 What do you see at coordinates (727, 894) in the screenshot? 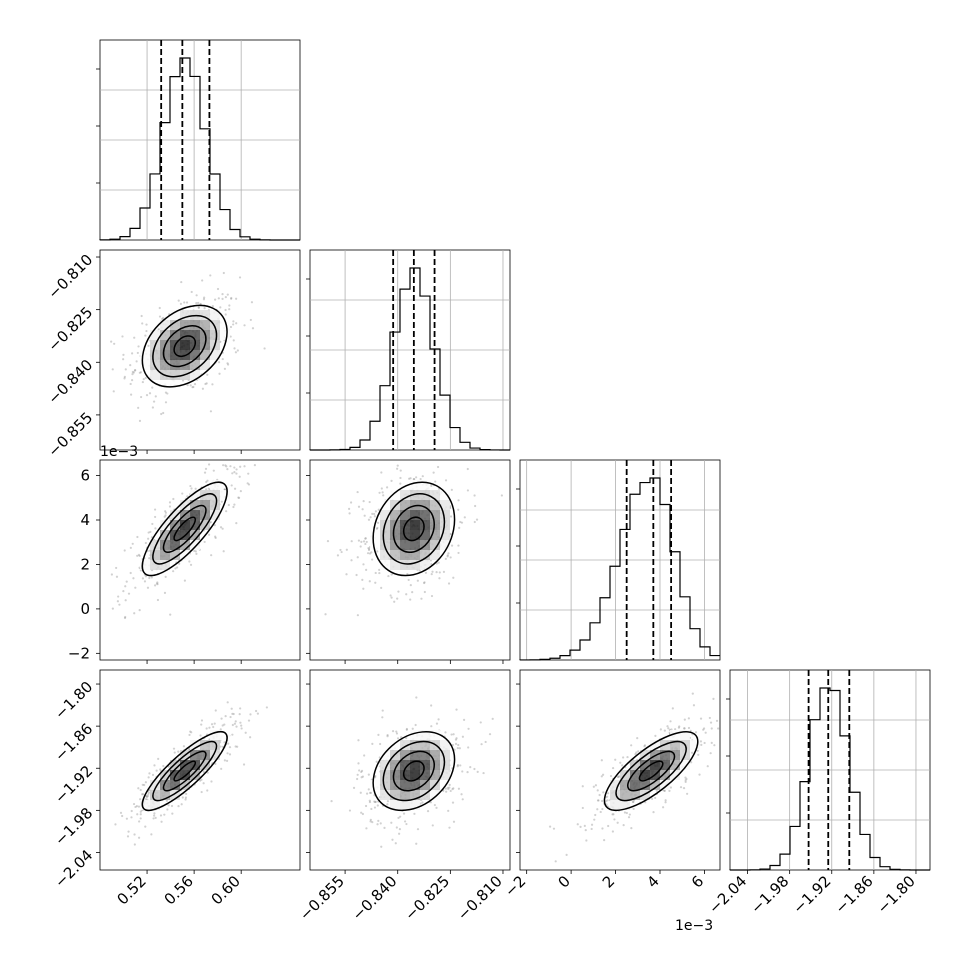
I see `x-tick-label: −2.04` at bounding box center [727, 894].